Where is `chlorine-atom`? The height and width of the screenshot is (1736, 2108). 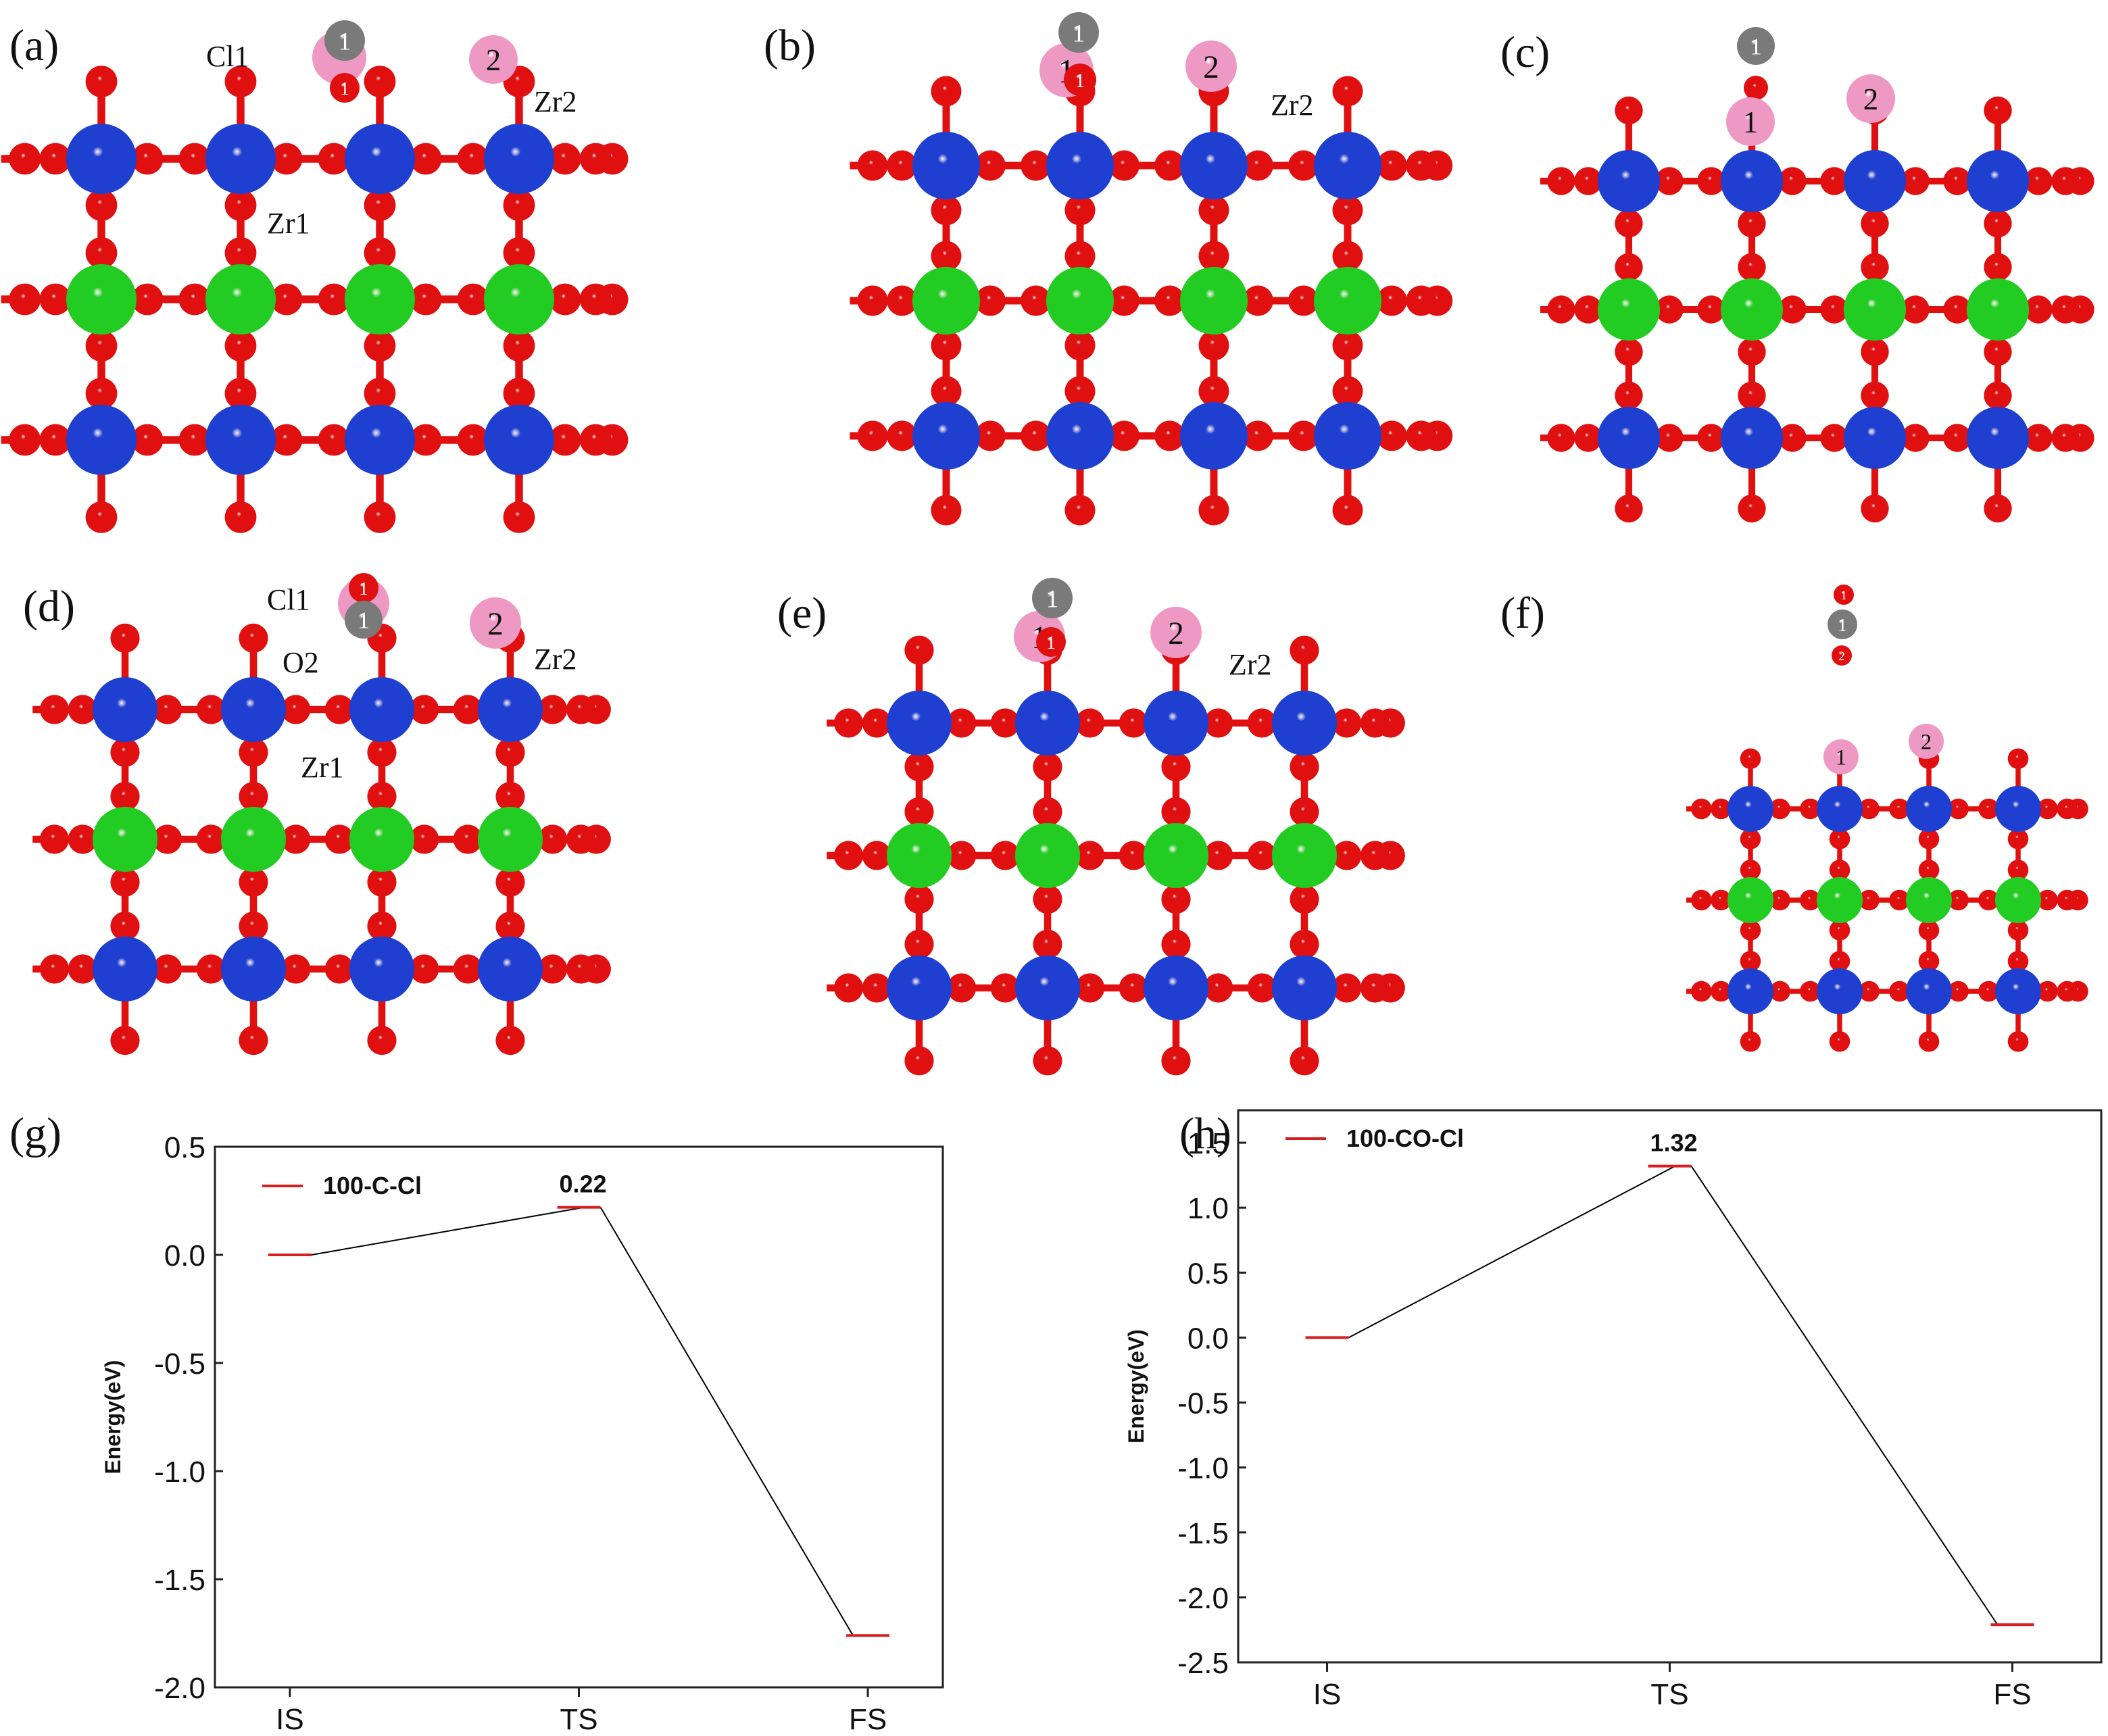
chlorine-atom is located at coordinates (1926, 741).